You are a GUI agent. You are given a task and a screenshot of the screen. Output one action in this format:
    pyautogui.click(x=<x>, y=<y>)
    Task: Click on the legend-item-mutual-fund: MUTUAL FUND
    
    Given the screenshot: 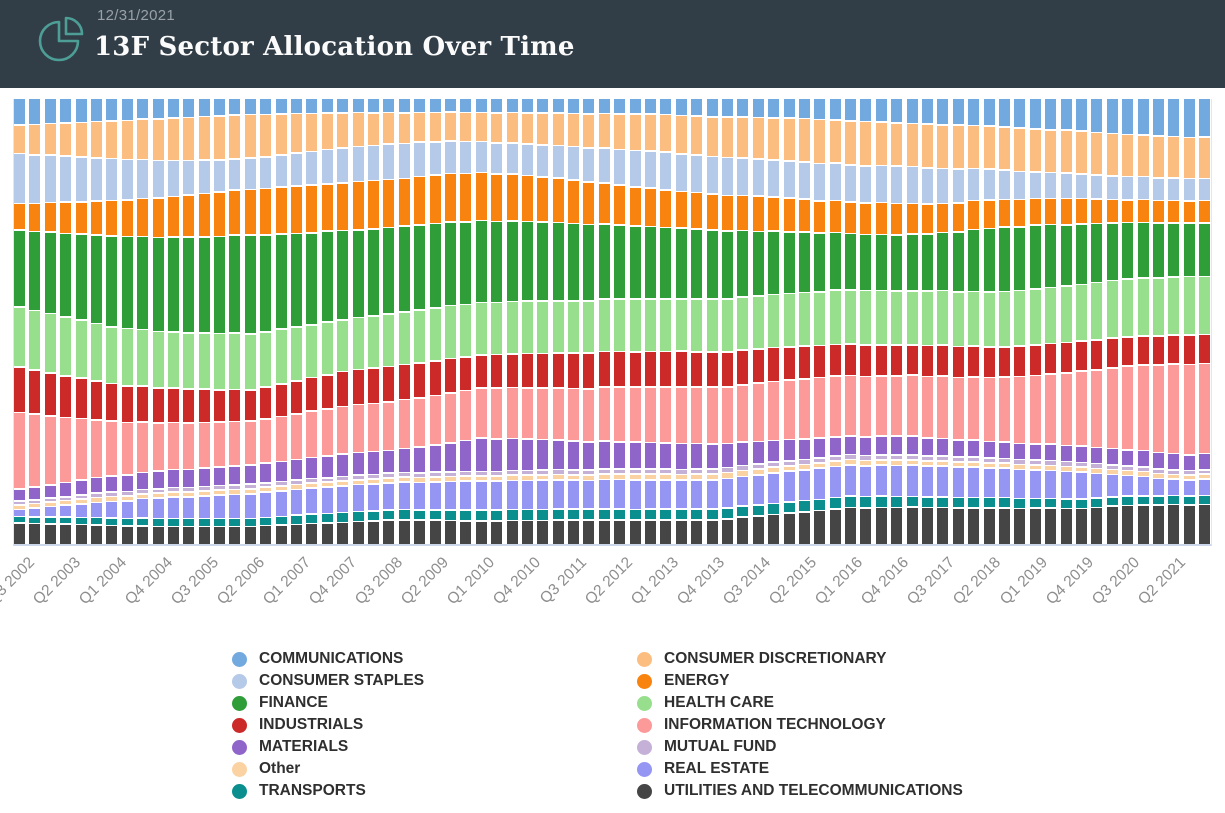 What is the action you would take?
    pyautogui.click(x=800, y=747)
    